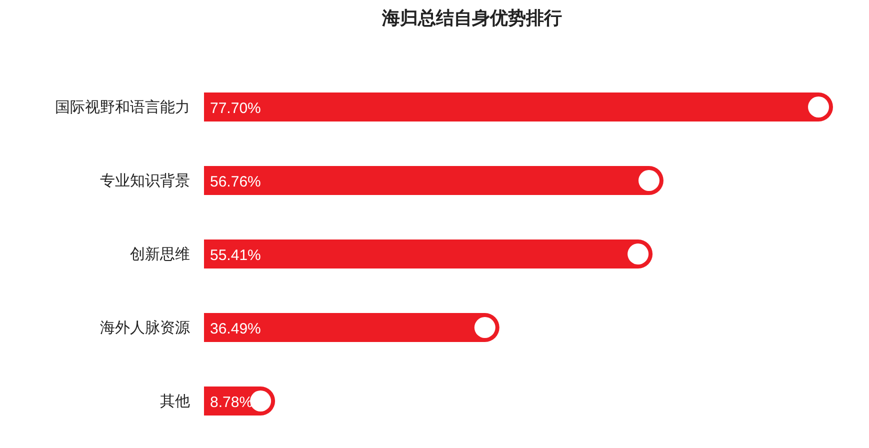 The image size is (869, 448). What do you see at coordinates (231, 402) in the screenshot?
I see `data-label: 8.78%` at bounding box center [231, 402].